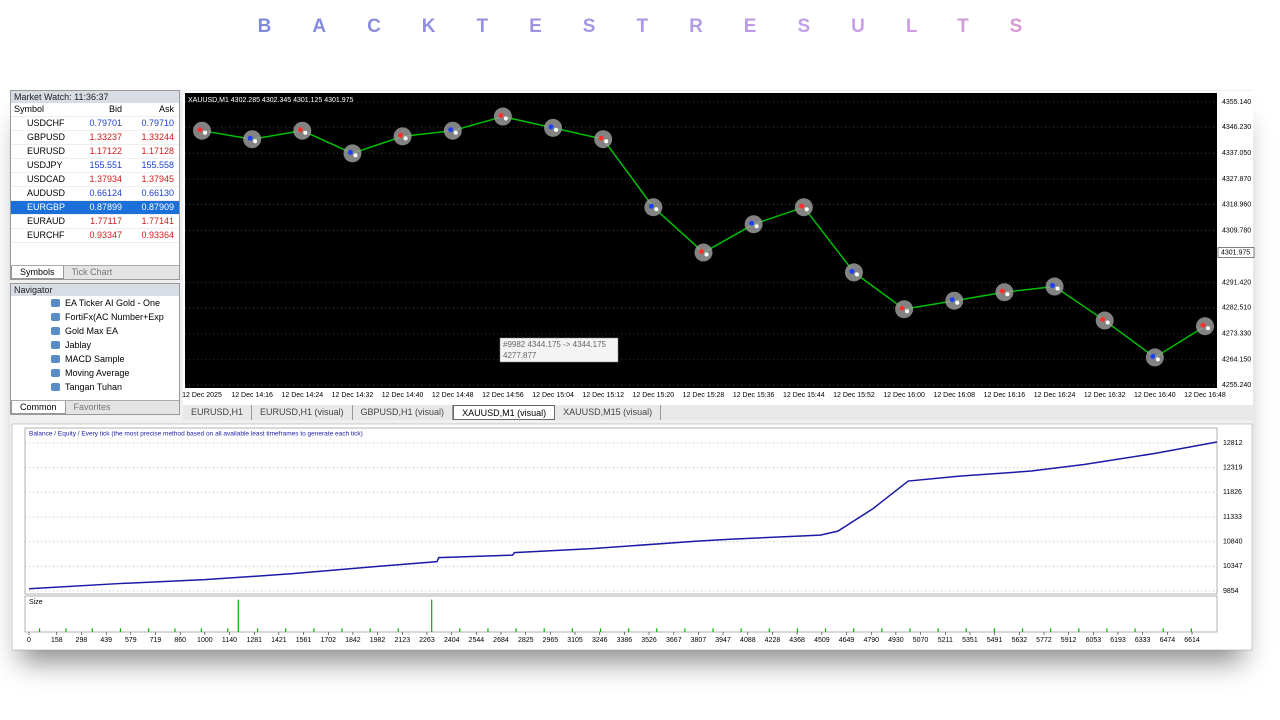  Describe the element at coordinates (872, 640) in the screenshot. I see `x-tick-label: 4790` at that location.